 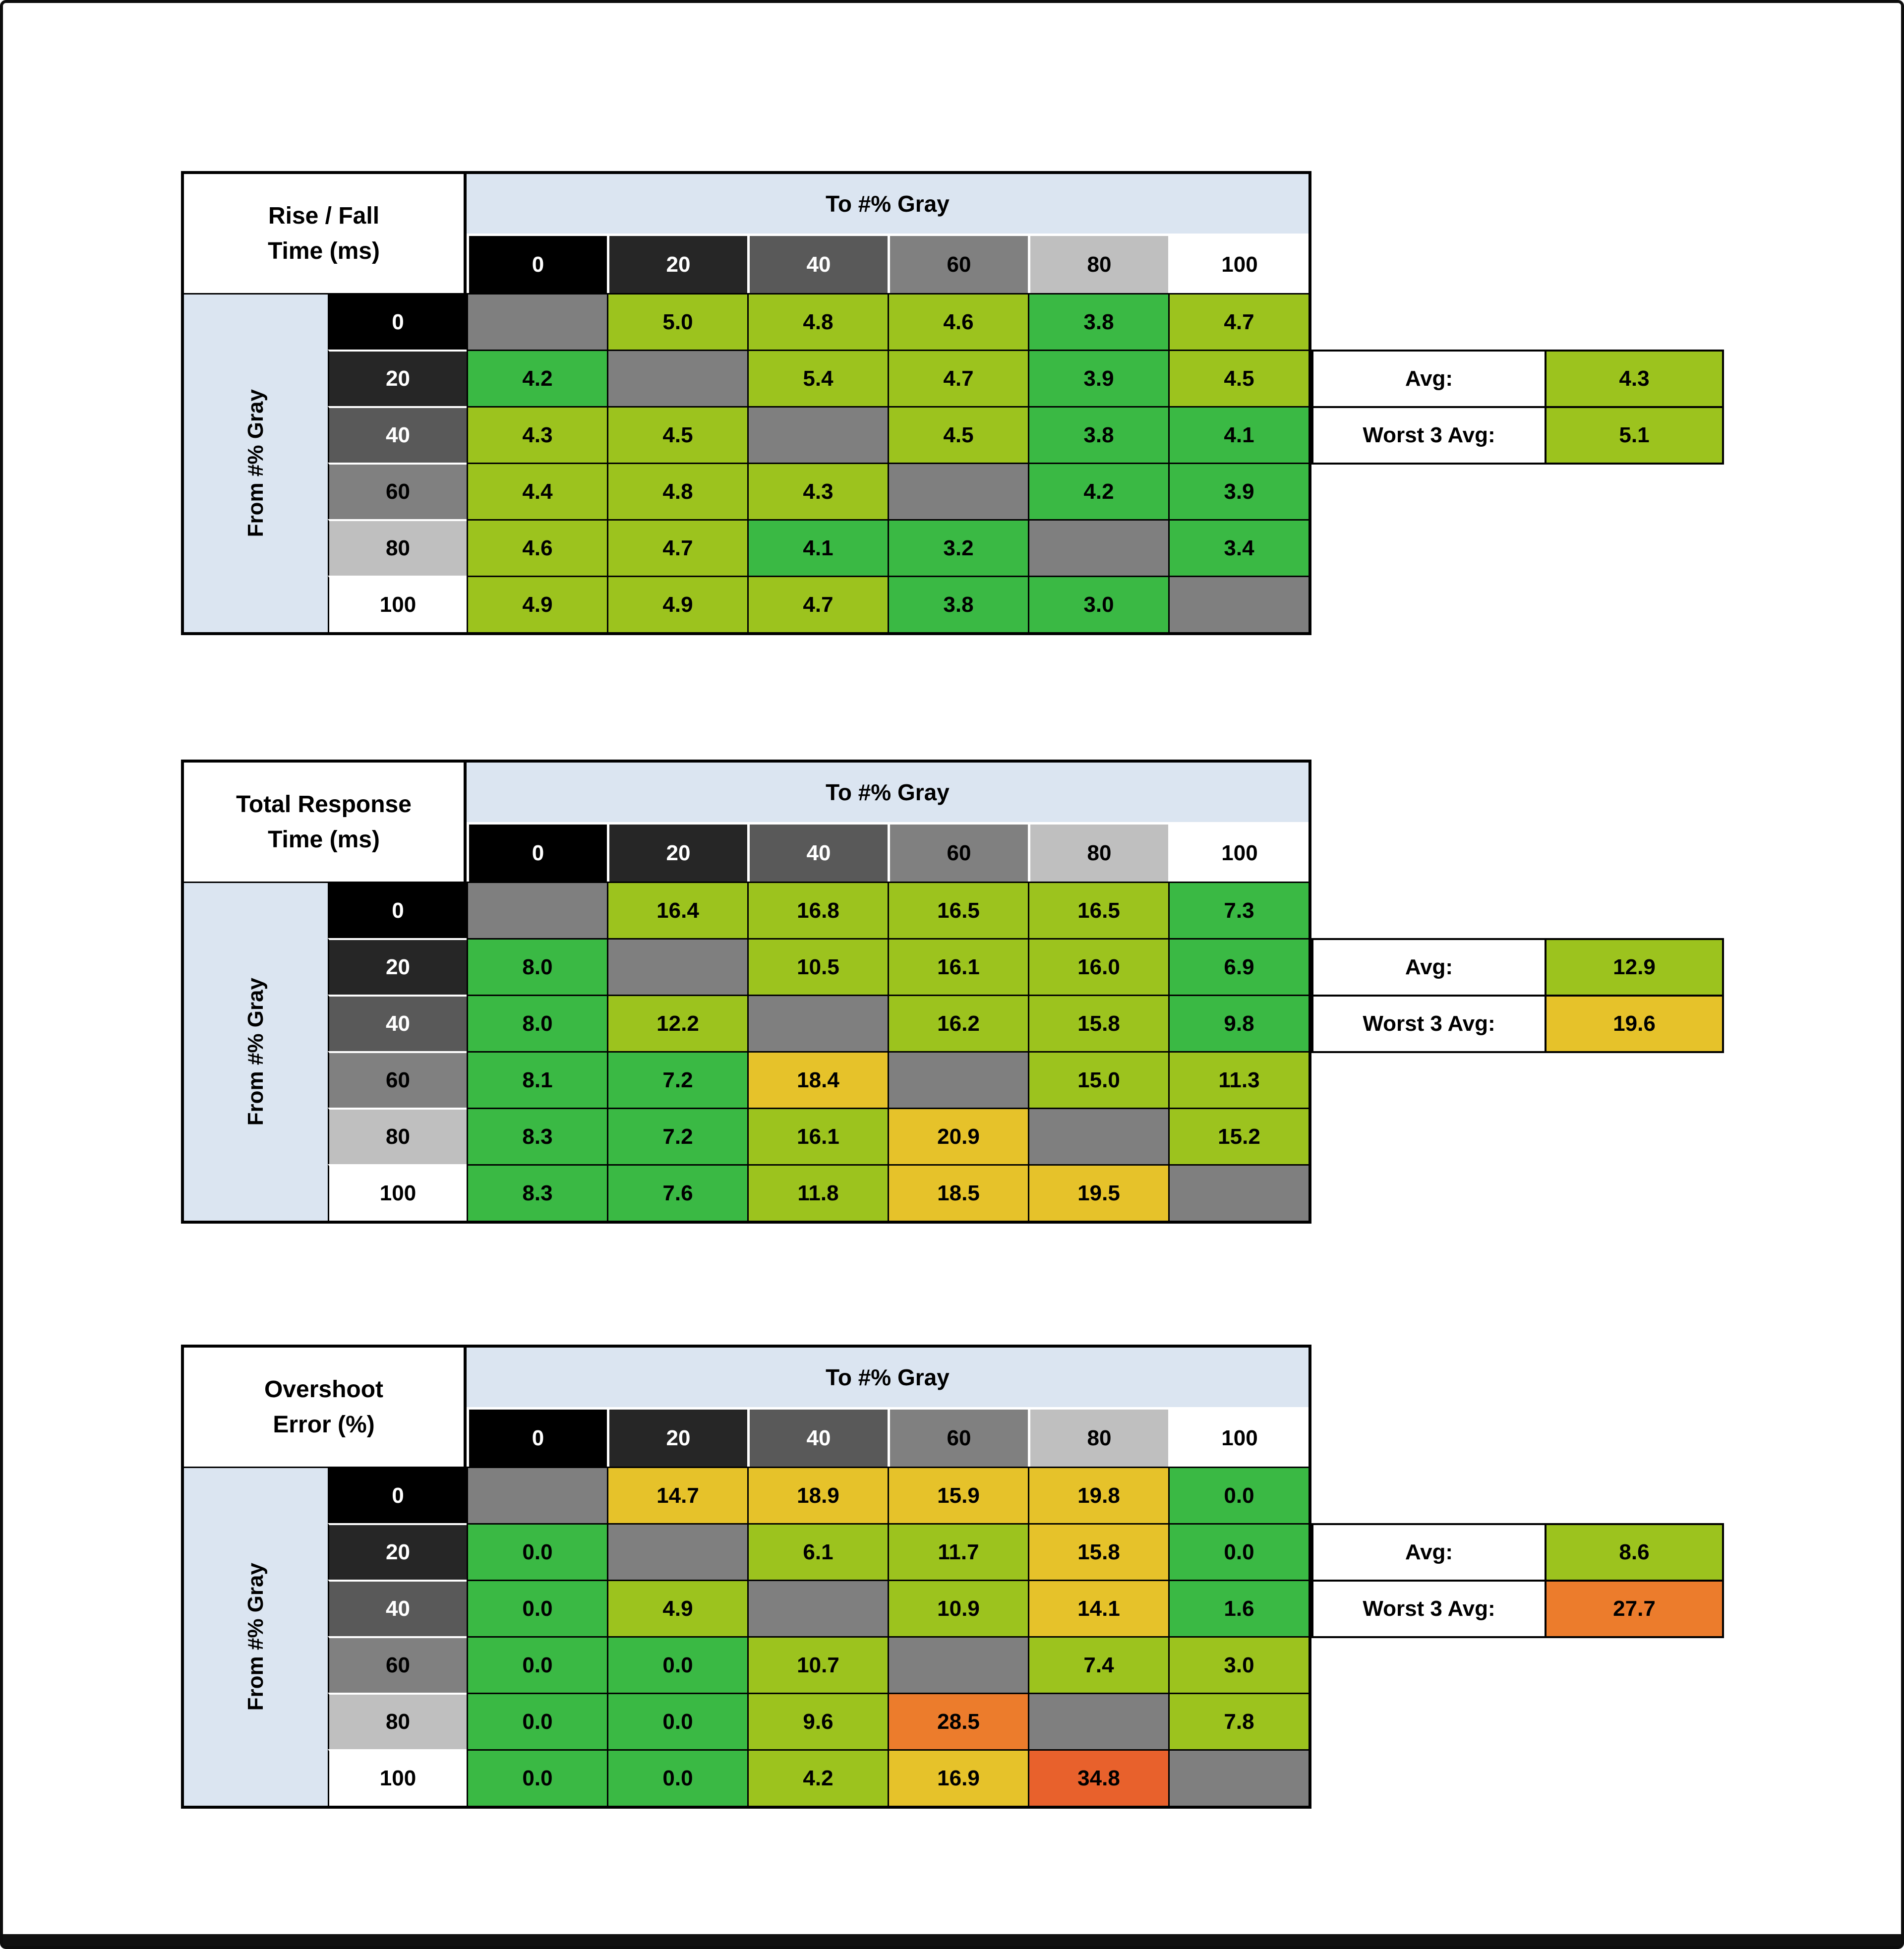 I want to click on table-title: Total Response Time (ms), so click(x=325, y=823).